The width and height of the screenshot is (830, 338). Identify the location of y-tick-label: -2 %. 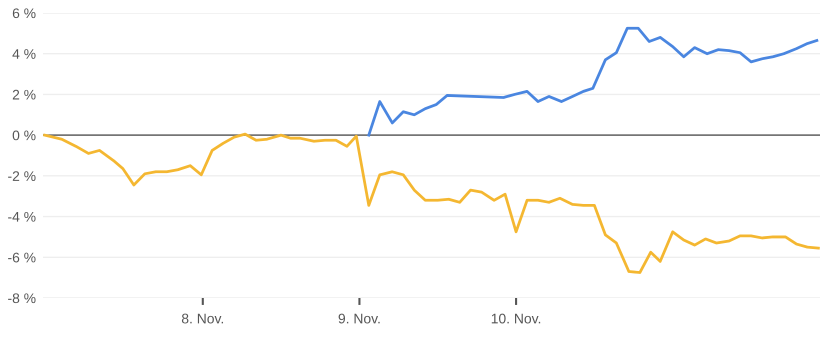
(22, 176).